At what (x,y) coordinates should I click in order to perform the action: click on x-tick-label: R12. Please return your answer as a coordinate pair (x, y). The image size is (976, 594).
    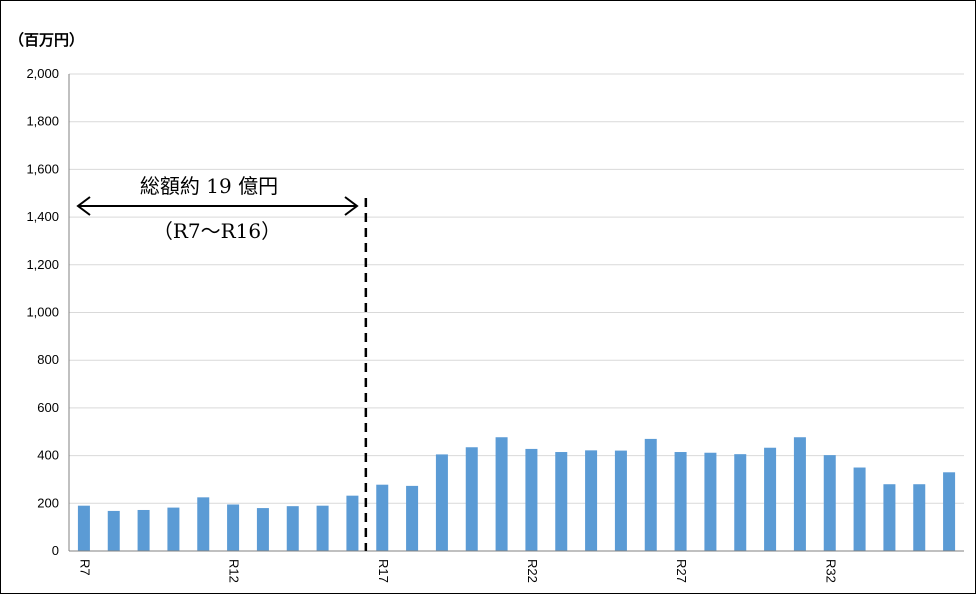
    Looking at the image, I should click on (234, 571).